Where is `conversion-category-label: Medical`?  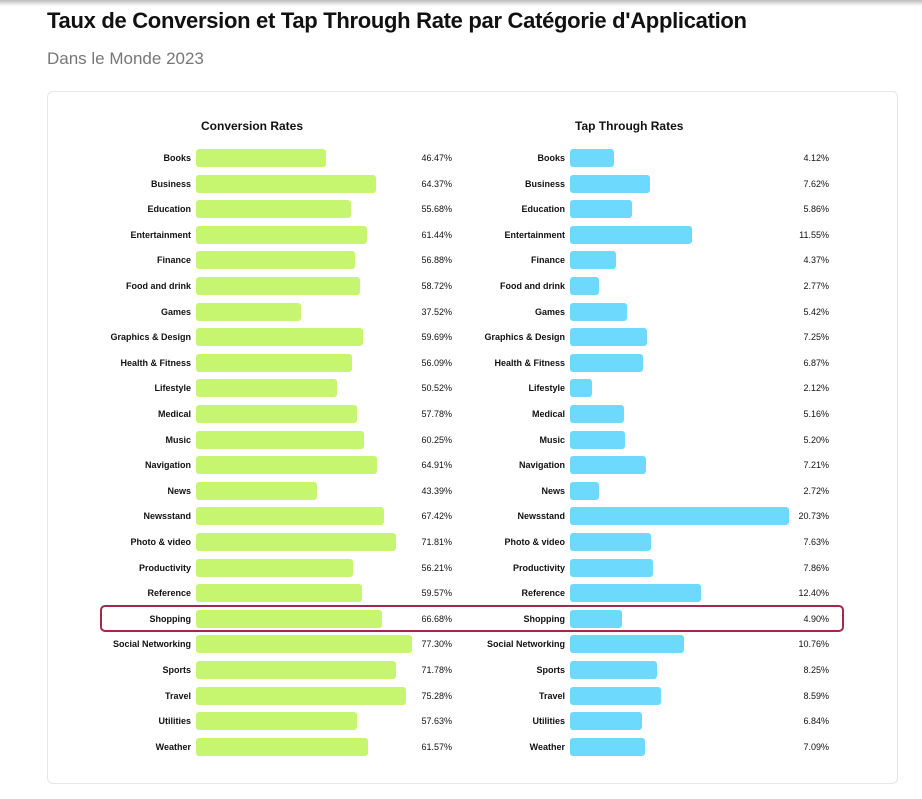 conversion-category-label: Medical is located at coordinates (174, 414).